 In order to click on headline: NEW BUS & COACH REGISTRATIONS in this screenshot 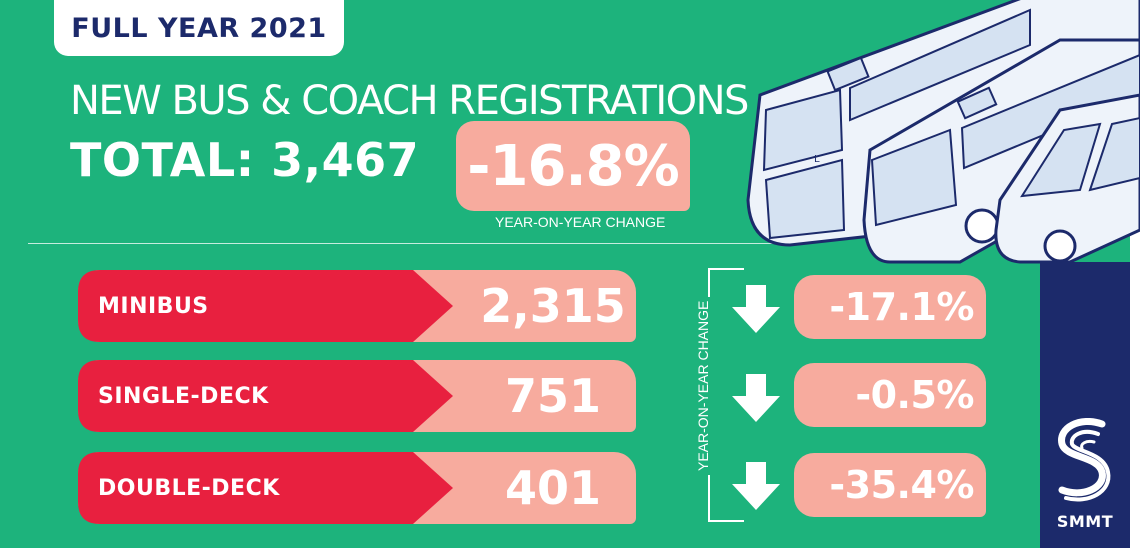, I will do `click(409, 101)`.